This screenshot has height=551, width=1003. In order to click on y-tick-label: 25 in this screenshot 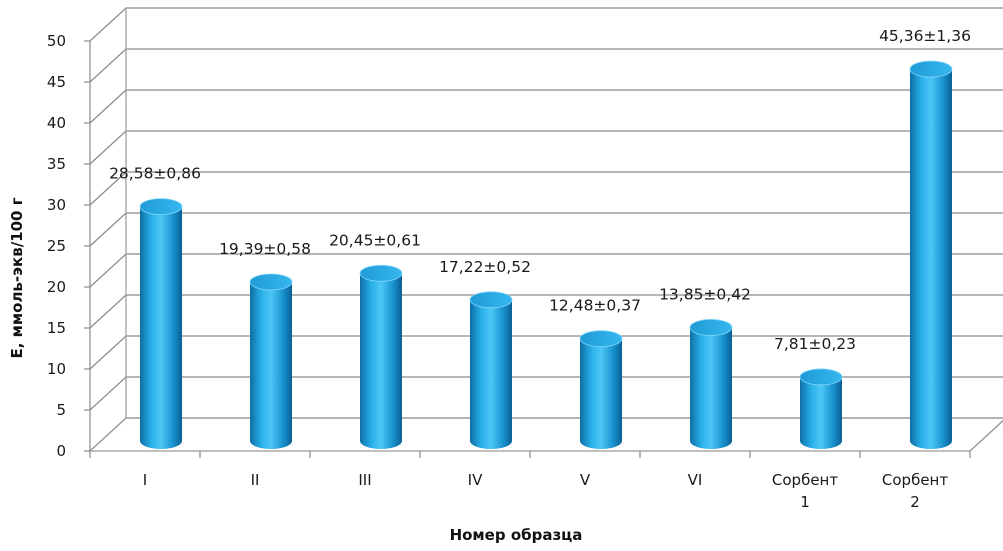, I will do `click(56, 246)`.